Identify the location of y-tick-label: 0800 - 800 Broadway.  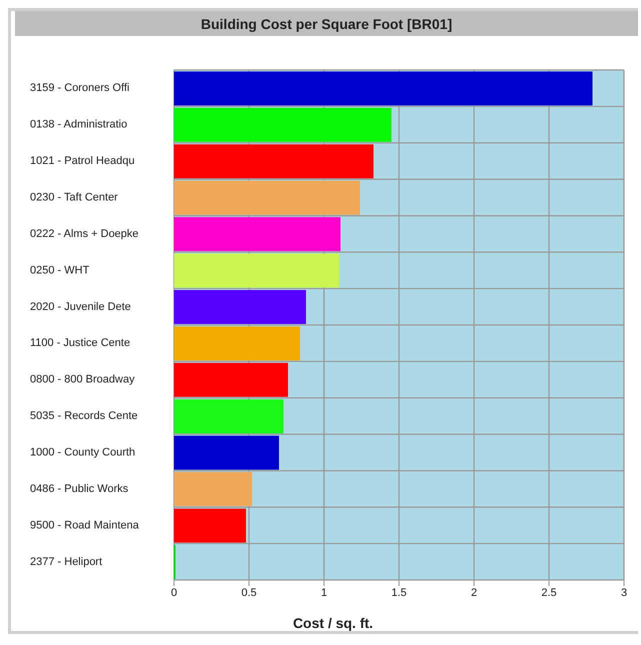
(83, 380).